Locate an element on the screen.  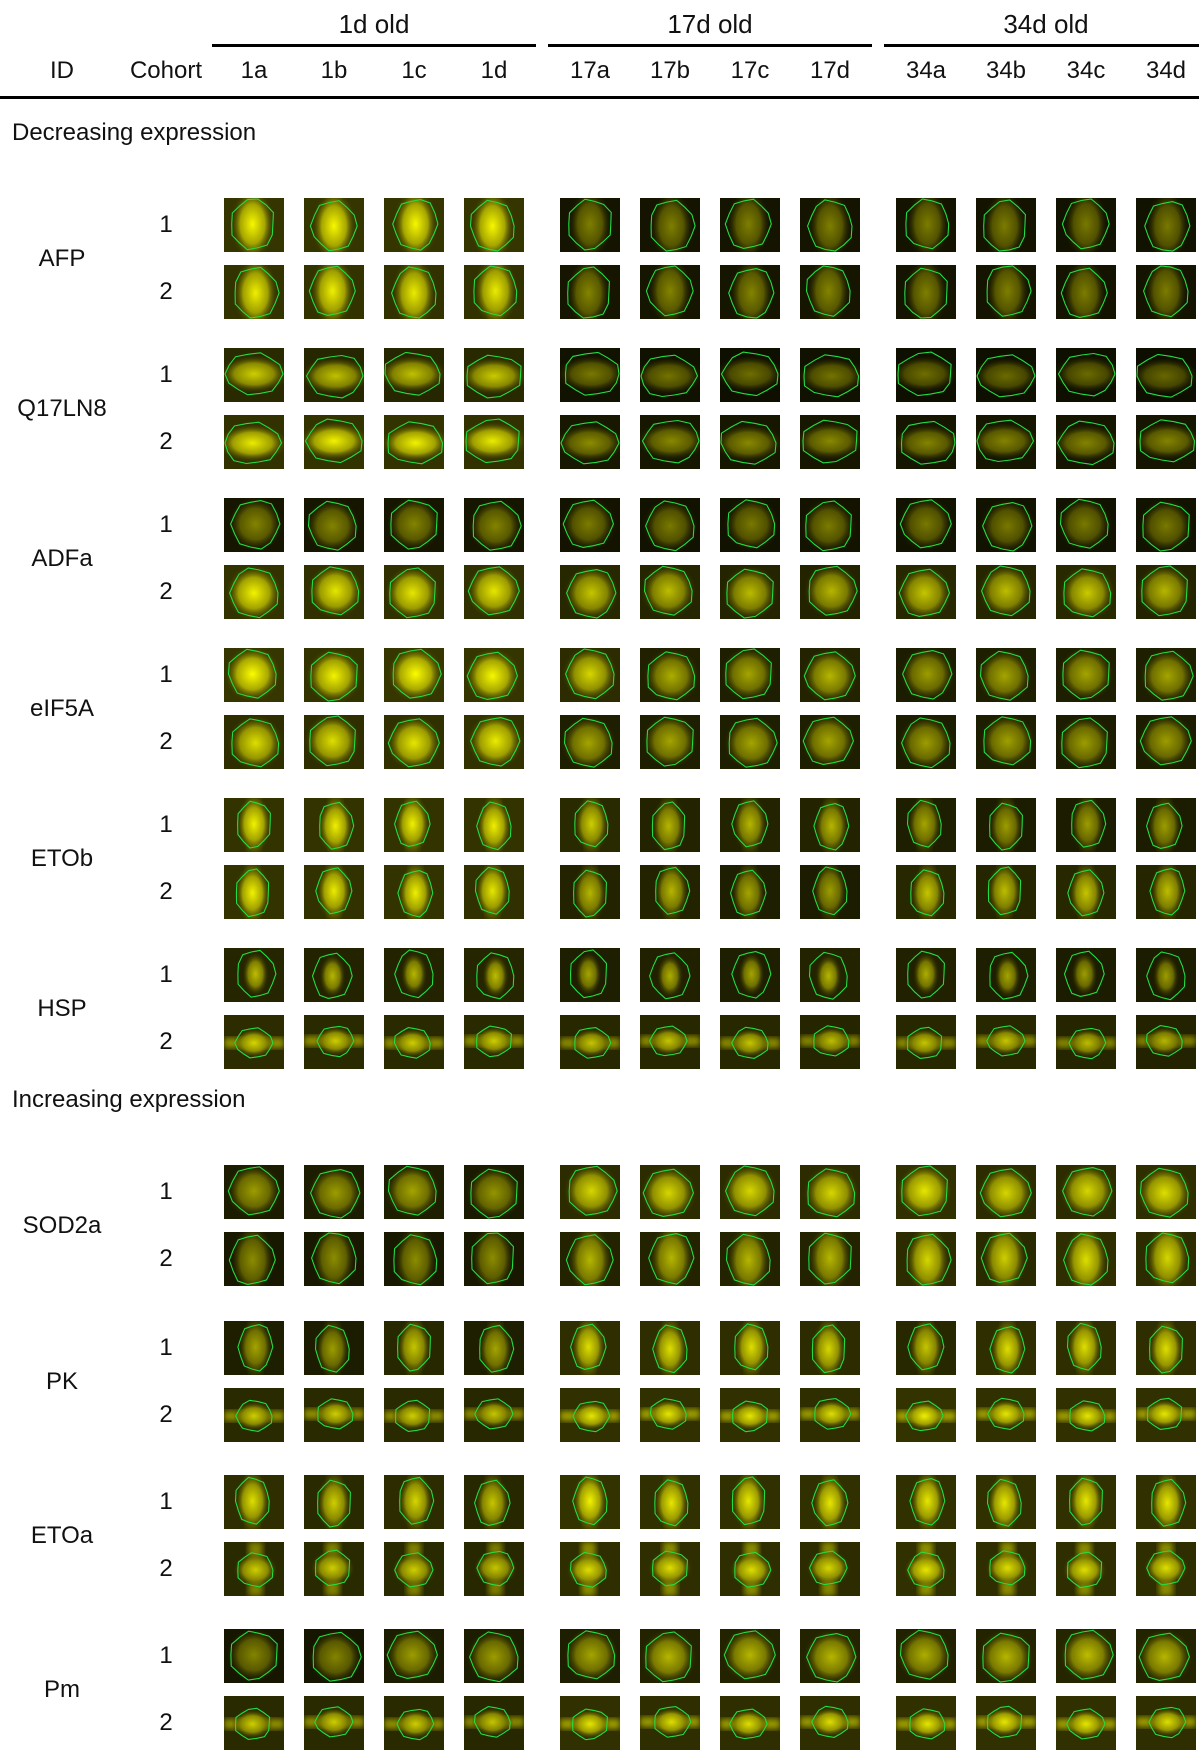
cohort-column-header: Cohort is located at coordinates (166, 70).